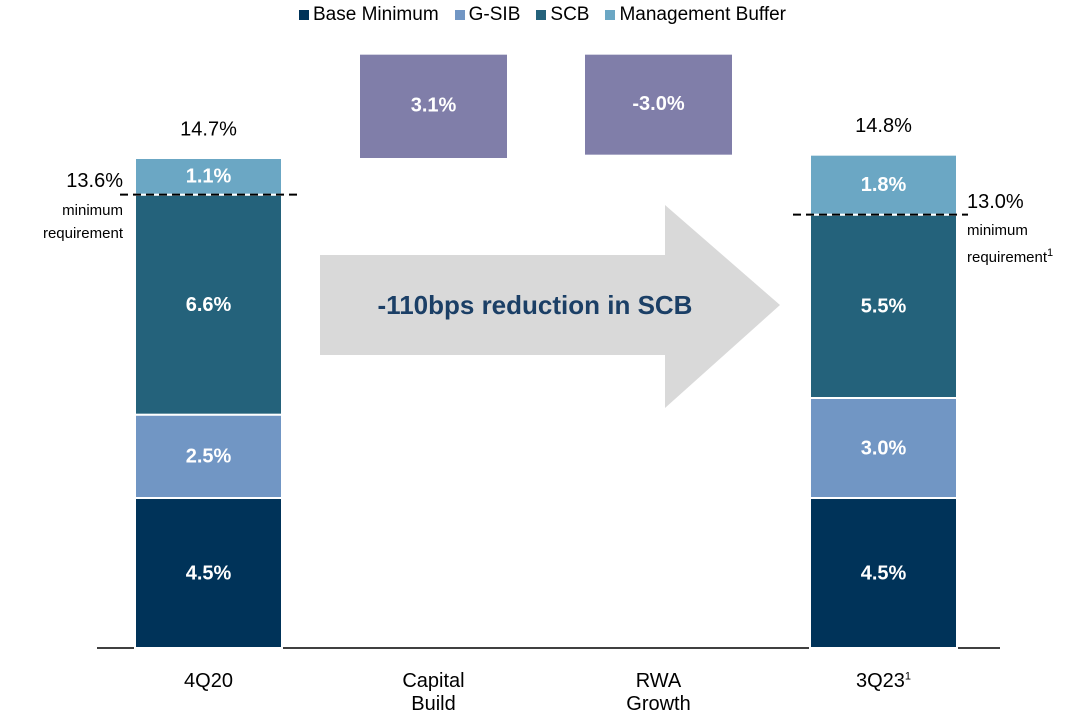 This screenshot has width=1085, height=722. I want to click on value-label: -3.0%, so click(658, 104).